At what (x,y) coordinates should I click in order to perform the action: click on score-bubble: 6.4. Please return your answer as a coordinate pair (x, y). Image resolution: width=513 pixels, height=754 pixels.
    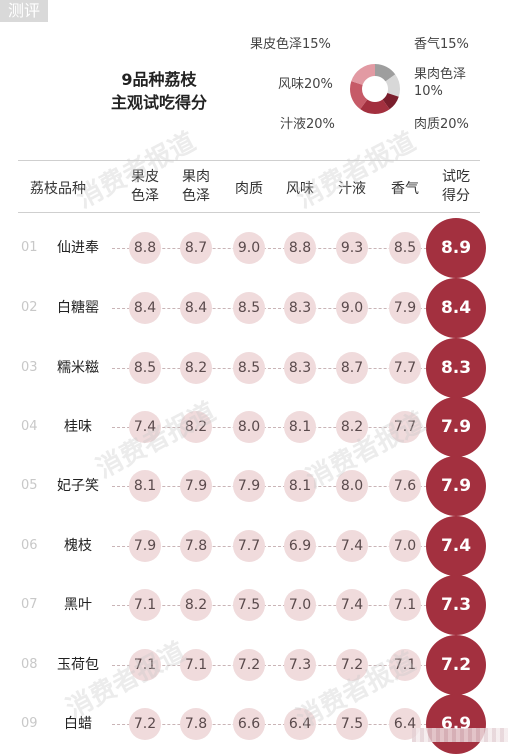
    Looking at the image, I should click on (300, 724).